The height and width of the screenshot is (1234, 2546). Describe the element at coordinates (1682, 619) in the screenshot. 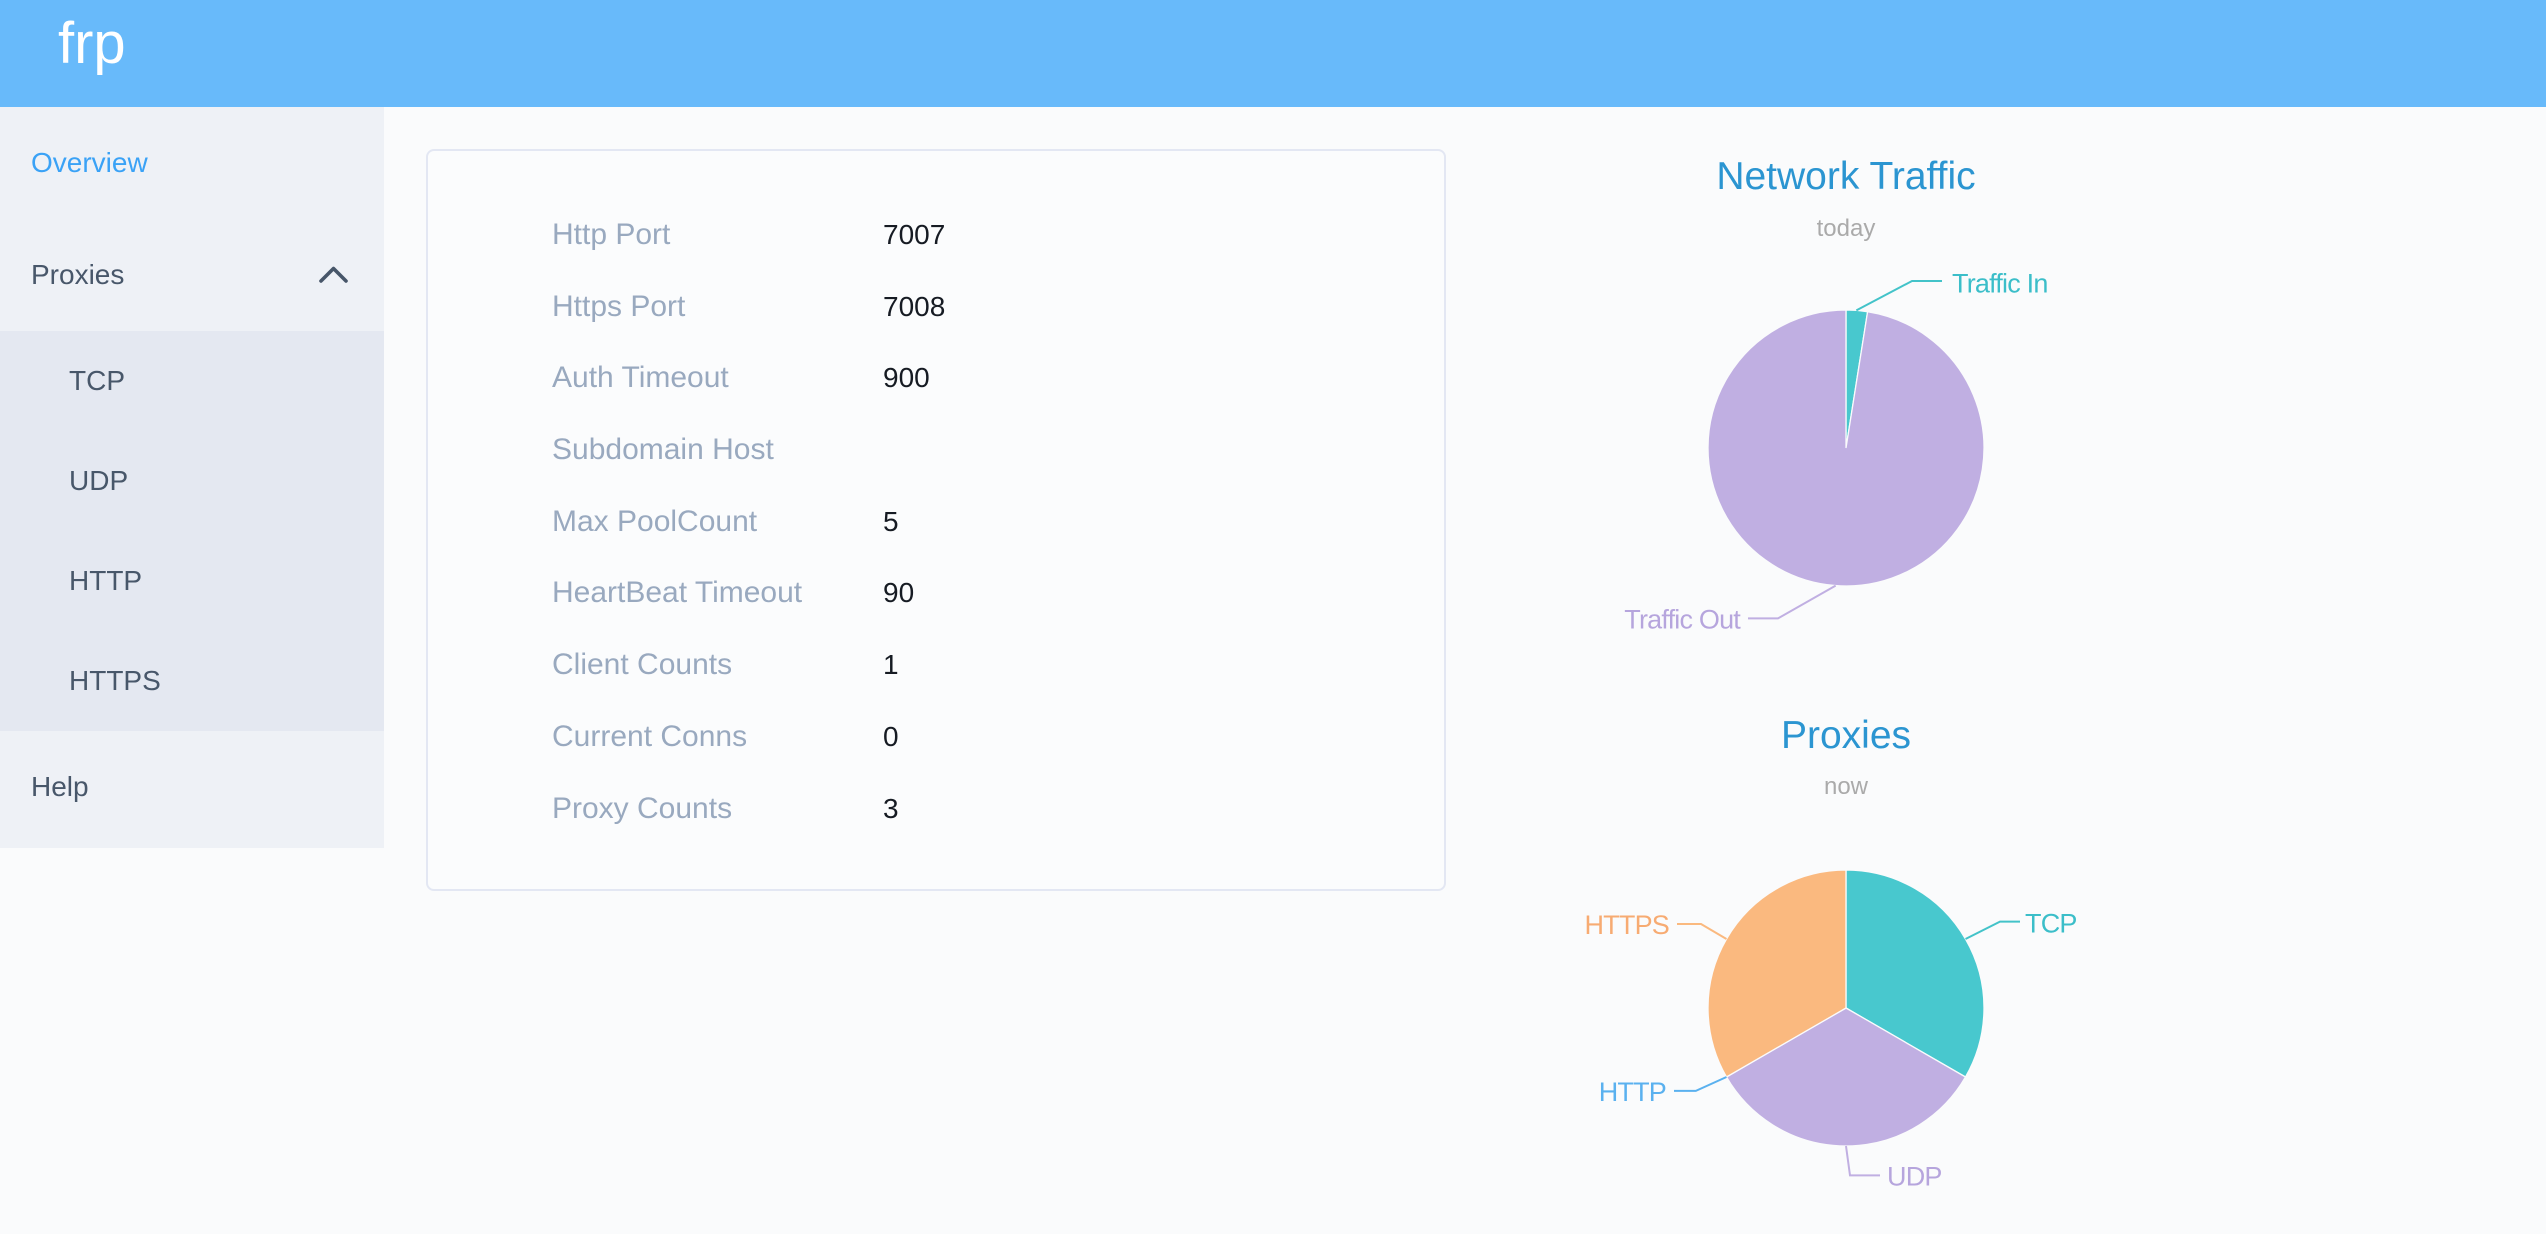

I see `svg-text: Traffic Out` at that location.